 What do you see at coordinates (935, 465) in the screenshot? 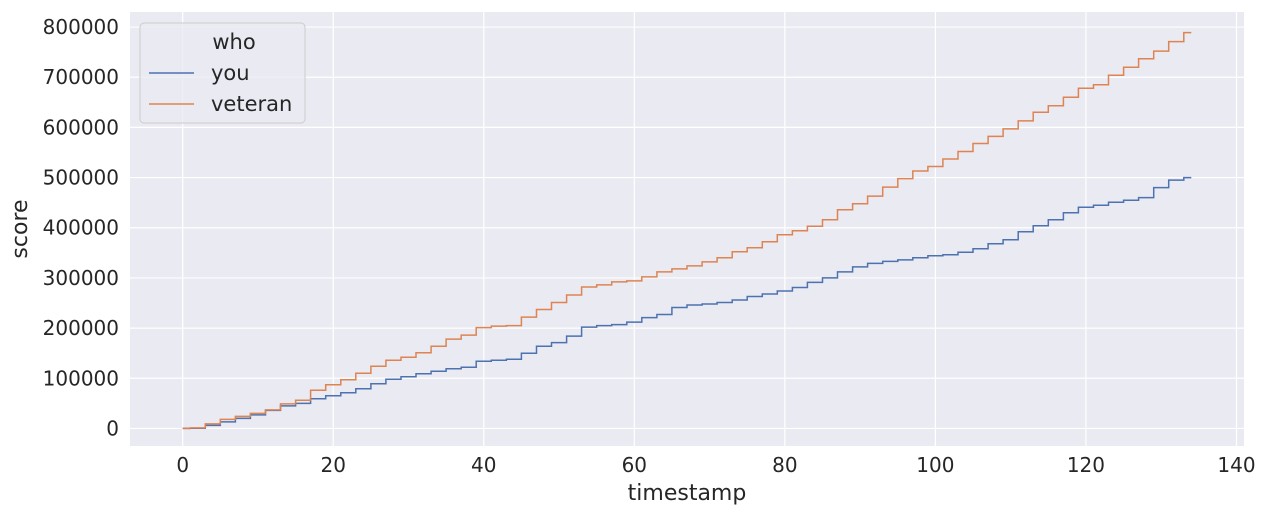
I see `x-tick-label: 100` at bounding box center [935, 465].